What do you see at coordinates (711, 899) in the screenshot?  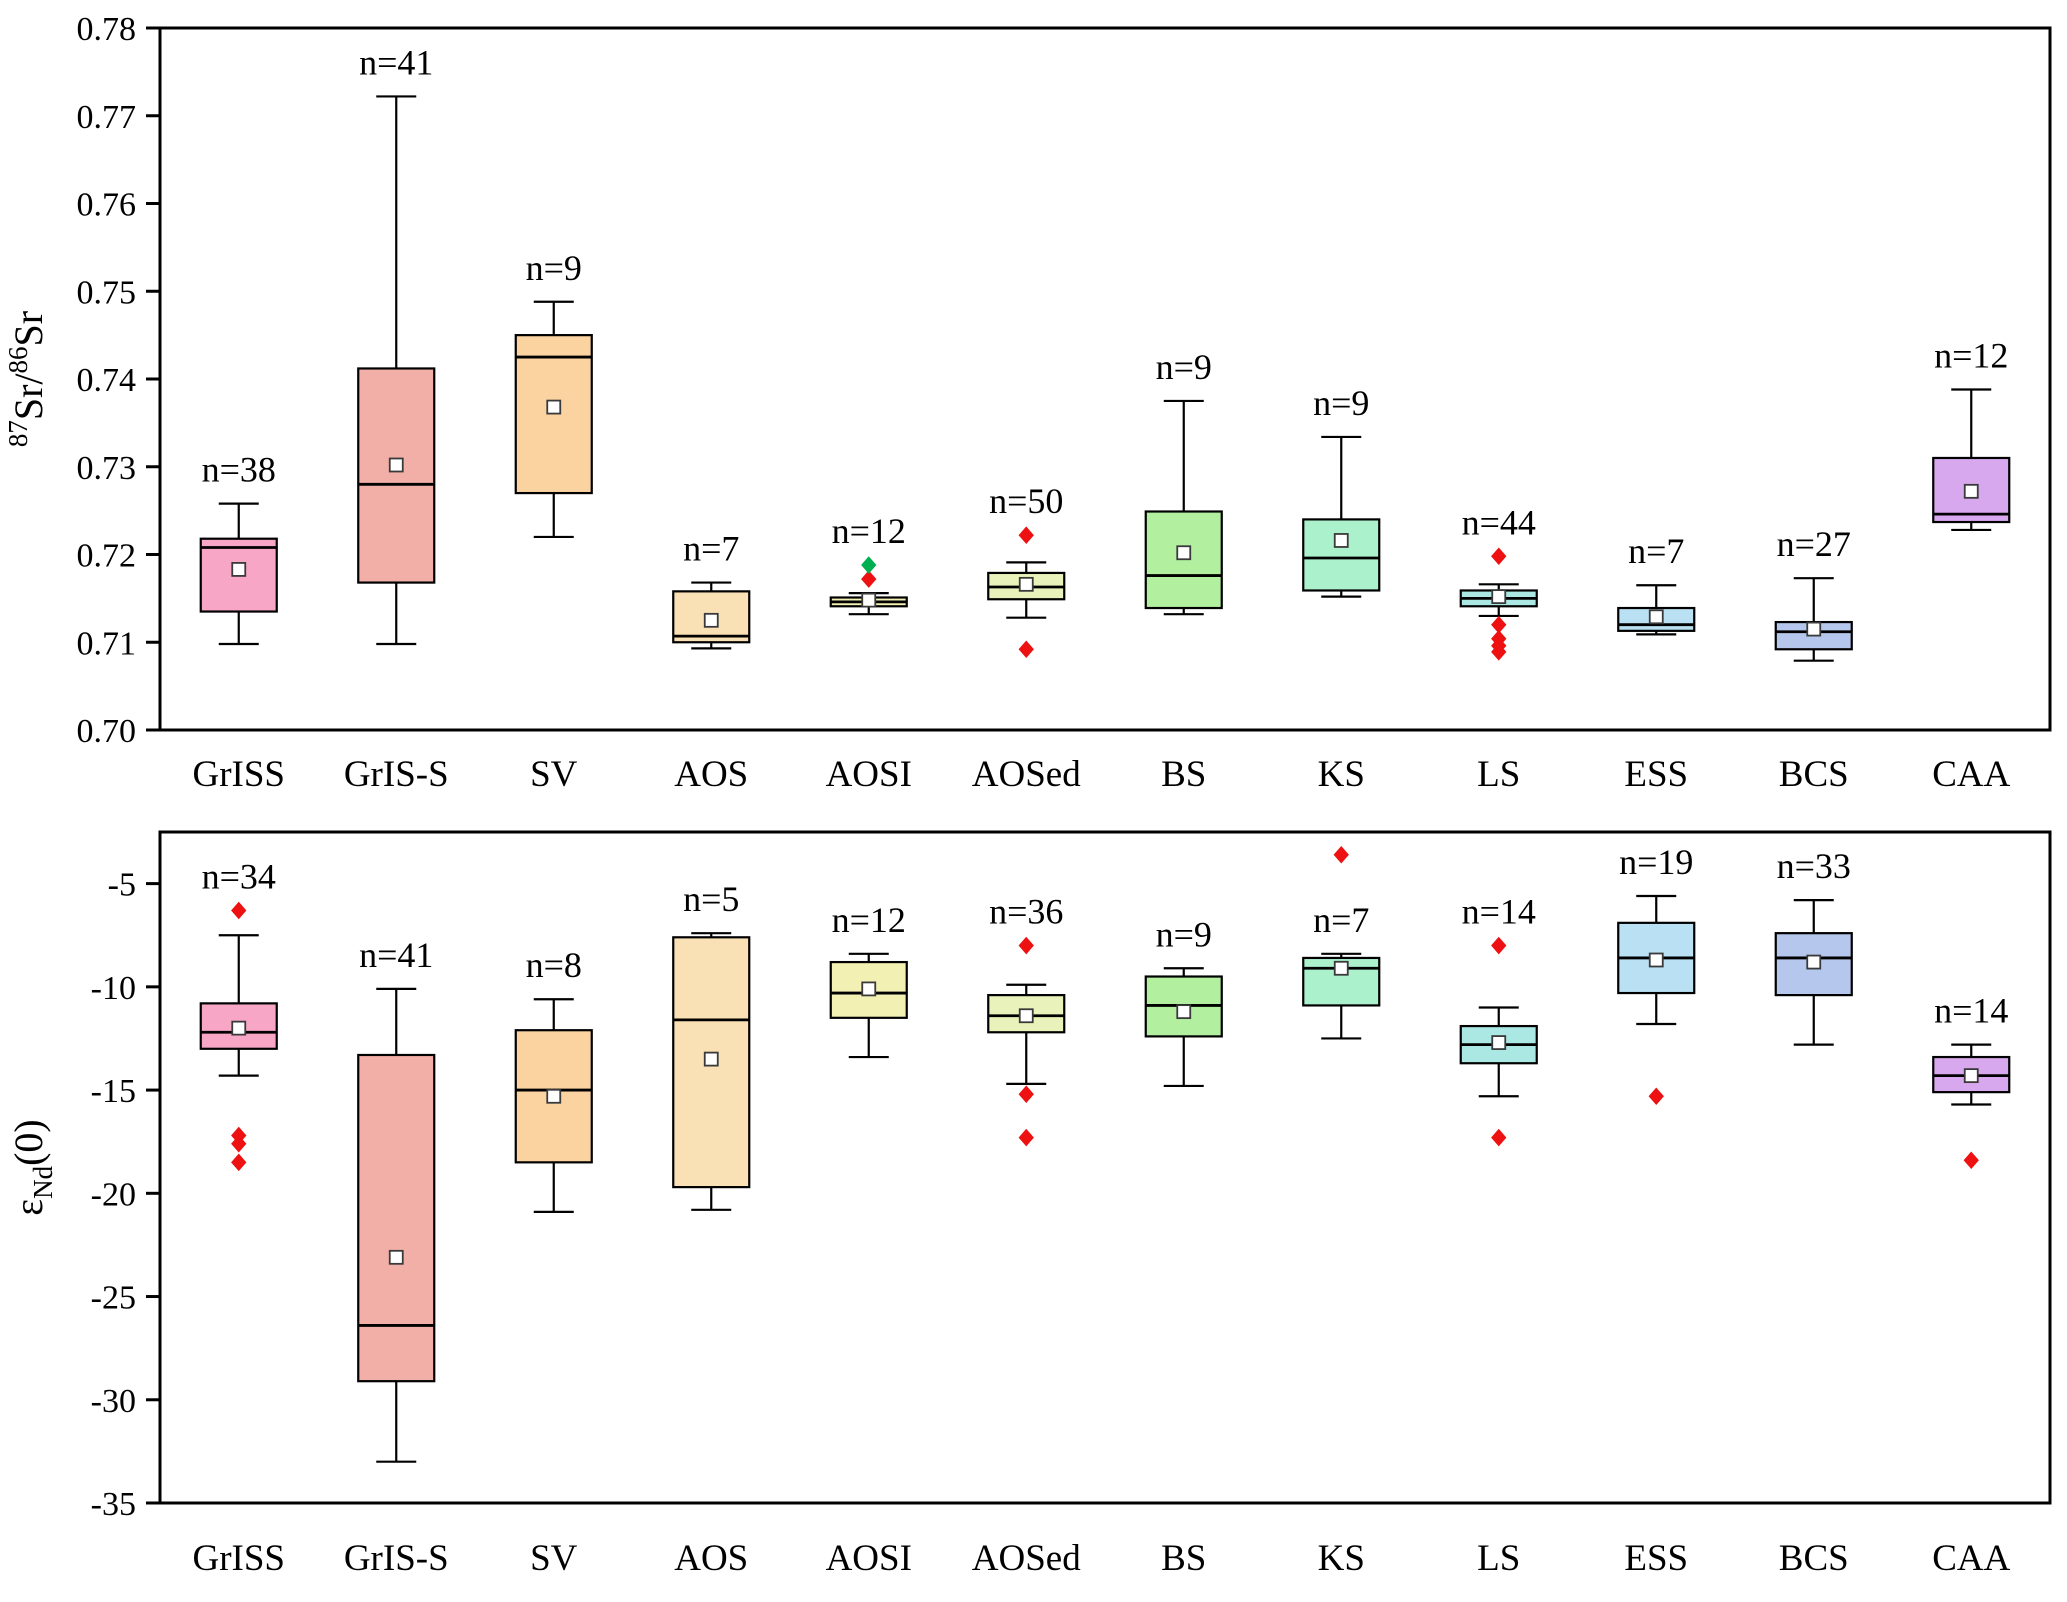 I see `sample-count-label: n=5` at bounding box center [711, 899].